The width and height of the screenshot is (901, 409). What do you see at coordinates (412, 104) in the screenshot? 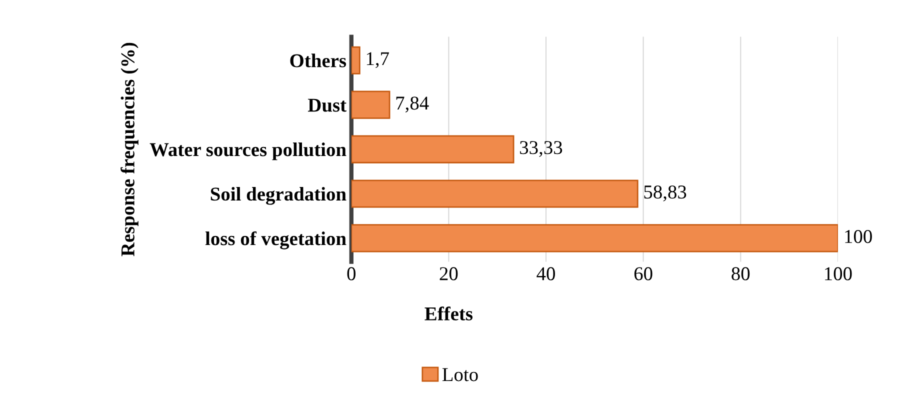
I see `data-label: 7,84` at bounding box center [412, 104].